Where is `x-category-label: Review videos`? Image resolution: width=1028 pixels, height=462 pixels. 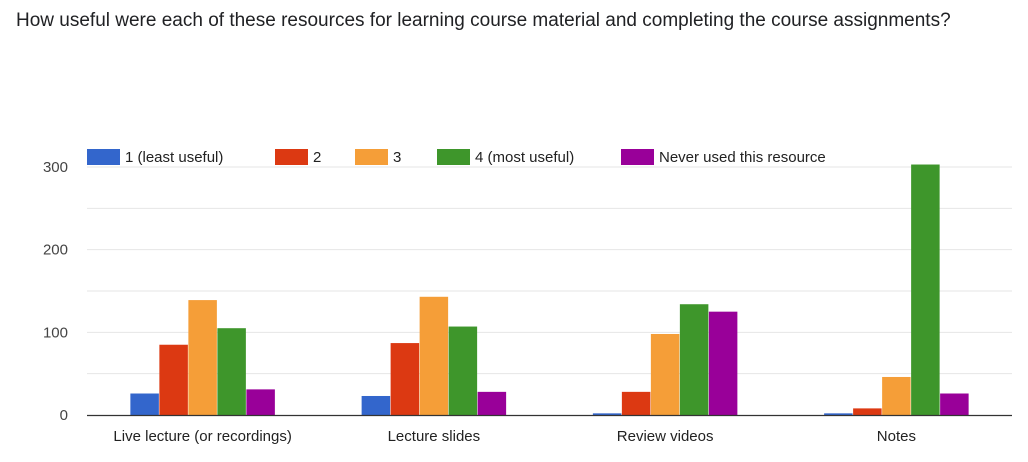 x-category-label: Review videos is located at coordinates (665, 436).